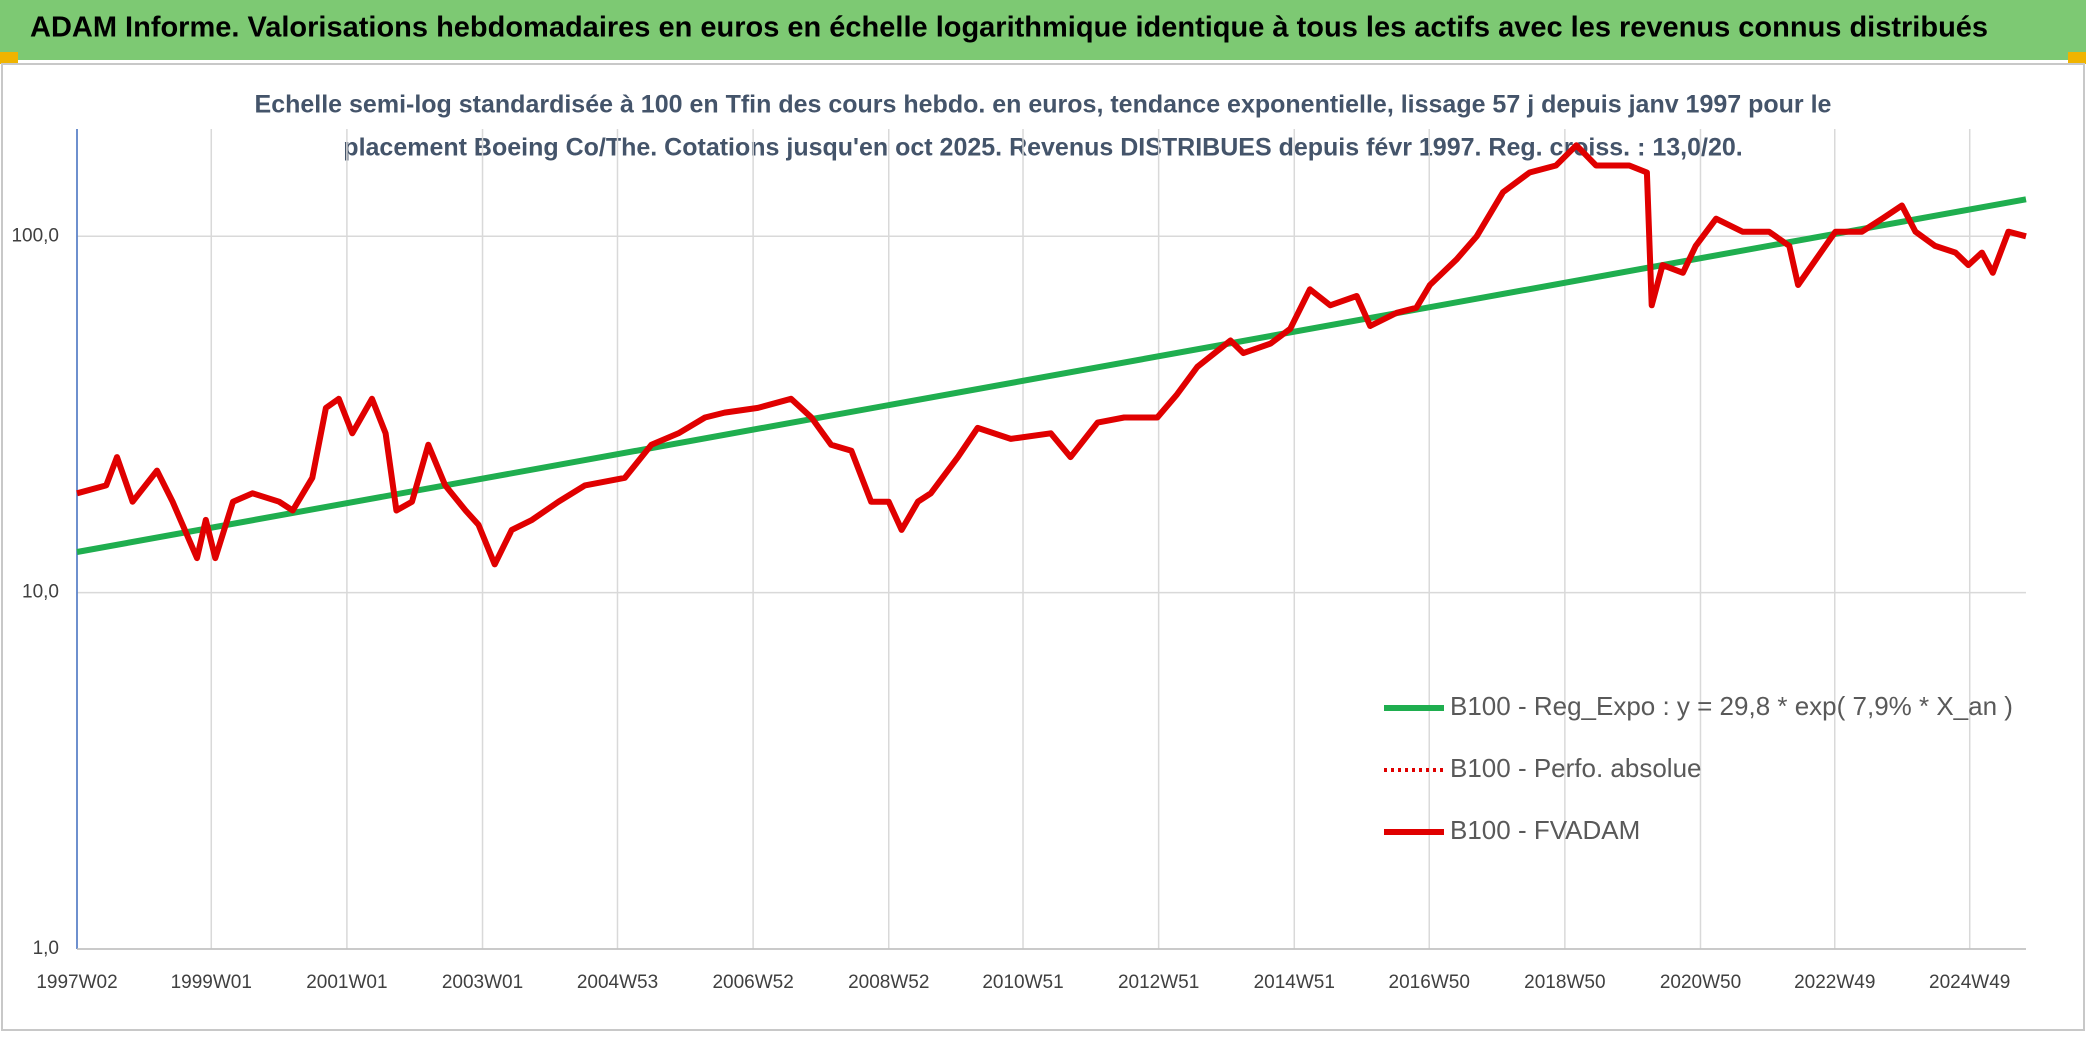 This screenshot has height=1038, width=2086. Describe the element at coordinates (1158, 982) in the screenshot. I see `x-tick-label: 2012W51` at that location.